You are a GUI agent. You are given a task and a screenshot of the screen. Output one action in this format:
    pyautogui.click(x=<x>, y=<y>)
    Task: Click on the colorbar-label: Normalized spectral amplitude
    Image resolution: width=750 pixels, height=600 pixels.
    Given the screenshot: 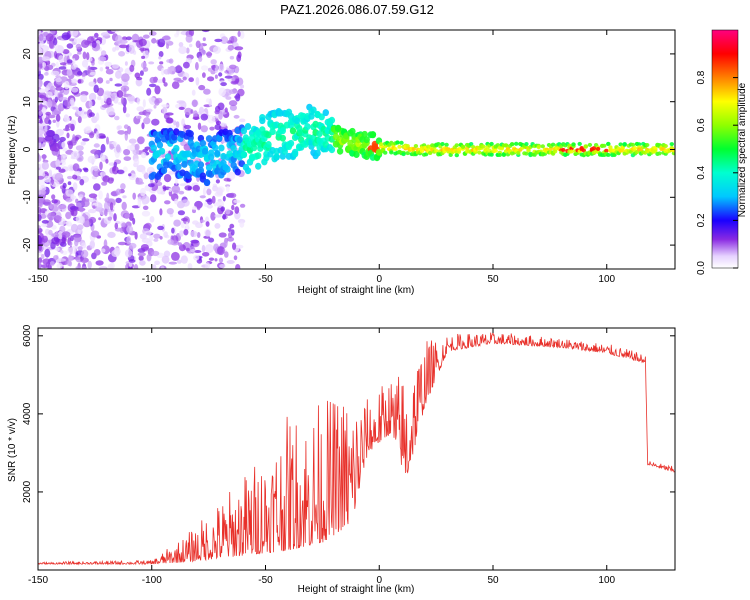 What is the action you would take?
    pyautogui.click(x=742, y=149)
    